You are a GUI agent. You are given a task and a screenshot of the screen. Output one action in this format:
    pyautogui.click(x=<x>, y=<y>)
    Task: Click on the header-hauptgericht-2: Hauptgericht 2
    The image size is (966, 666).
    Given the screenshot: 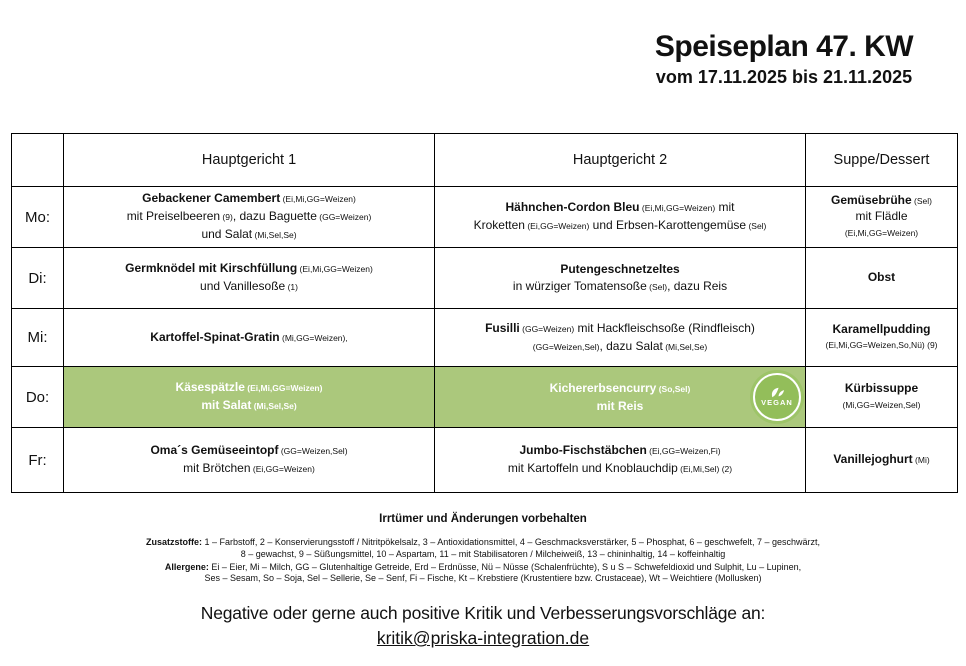 What is the action you would take?
    pyautogui.click(x=620, y=160)
    